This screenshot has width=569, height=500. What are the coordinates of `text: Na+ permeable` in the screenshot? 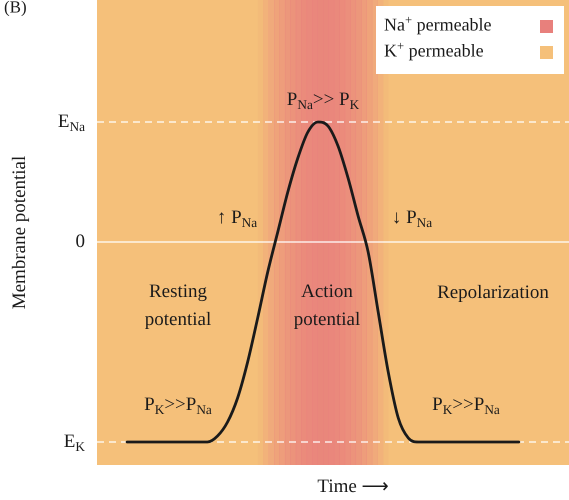 It's located at (438, 23).